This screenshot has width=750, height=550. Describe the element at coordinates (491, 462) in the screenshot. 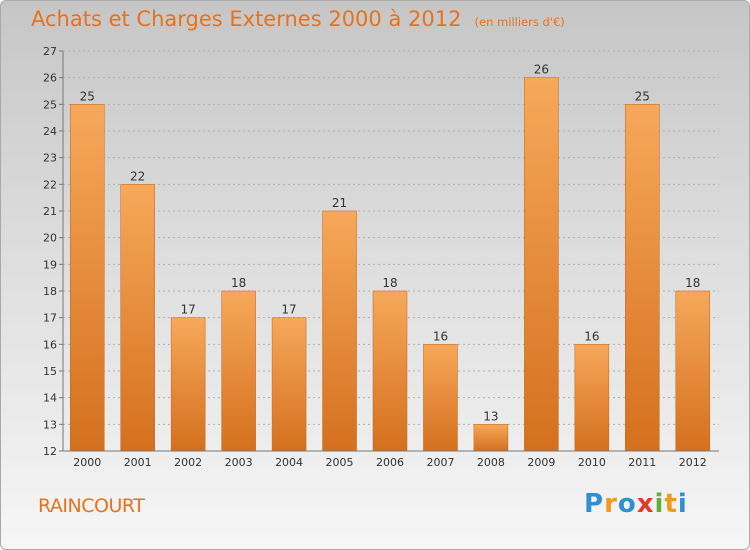

I see `x-tick-label: 2008` at that location.